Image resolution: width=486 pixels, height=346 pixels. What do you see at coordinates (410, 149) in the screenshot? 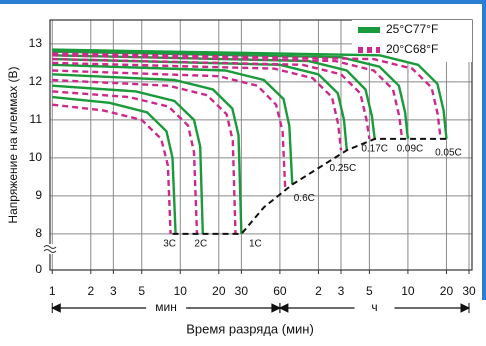
I see `rate-label: 0.09C` at bounding box center [410, 149].